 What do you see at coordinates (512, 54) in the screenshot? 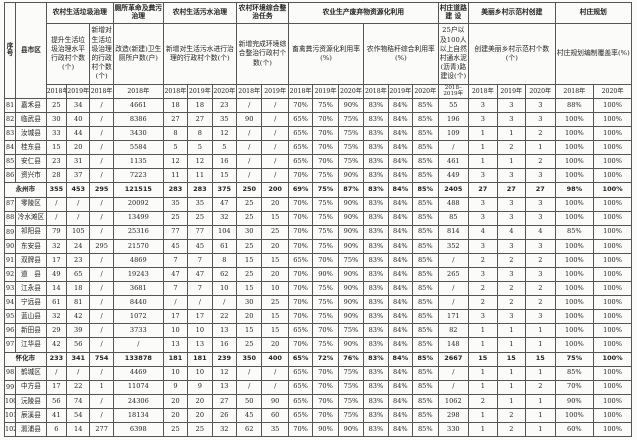
I see `sub-beautiful-village: 创建美丽乡村示范村个数(个)` at bounding box center [512, 54].